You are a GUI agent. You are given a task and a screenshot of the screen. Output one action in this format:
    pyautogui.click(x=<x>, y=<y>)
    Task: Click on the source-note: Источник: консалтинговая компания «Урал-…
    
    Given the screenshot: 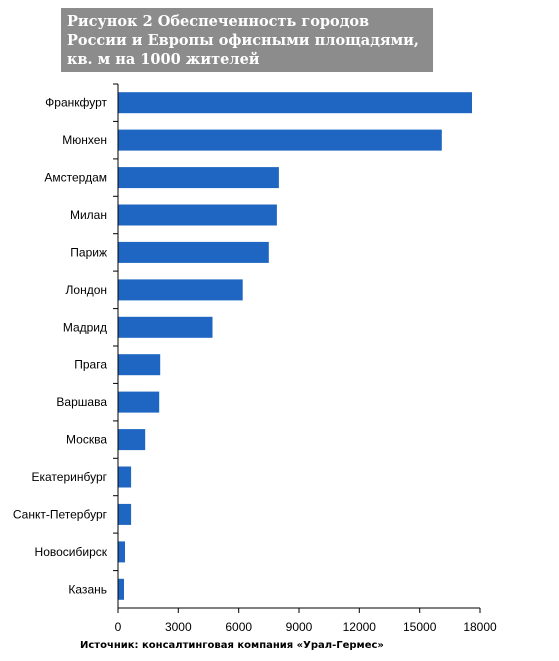 What is the action you would take?
    pyautogui.click(x=232, y=645)
    